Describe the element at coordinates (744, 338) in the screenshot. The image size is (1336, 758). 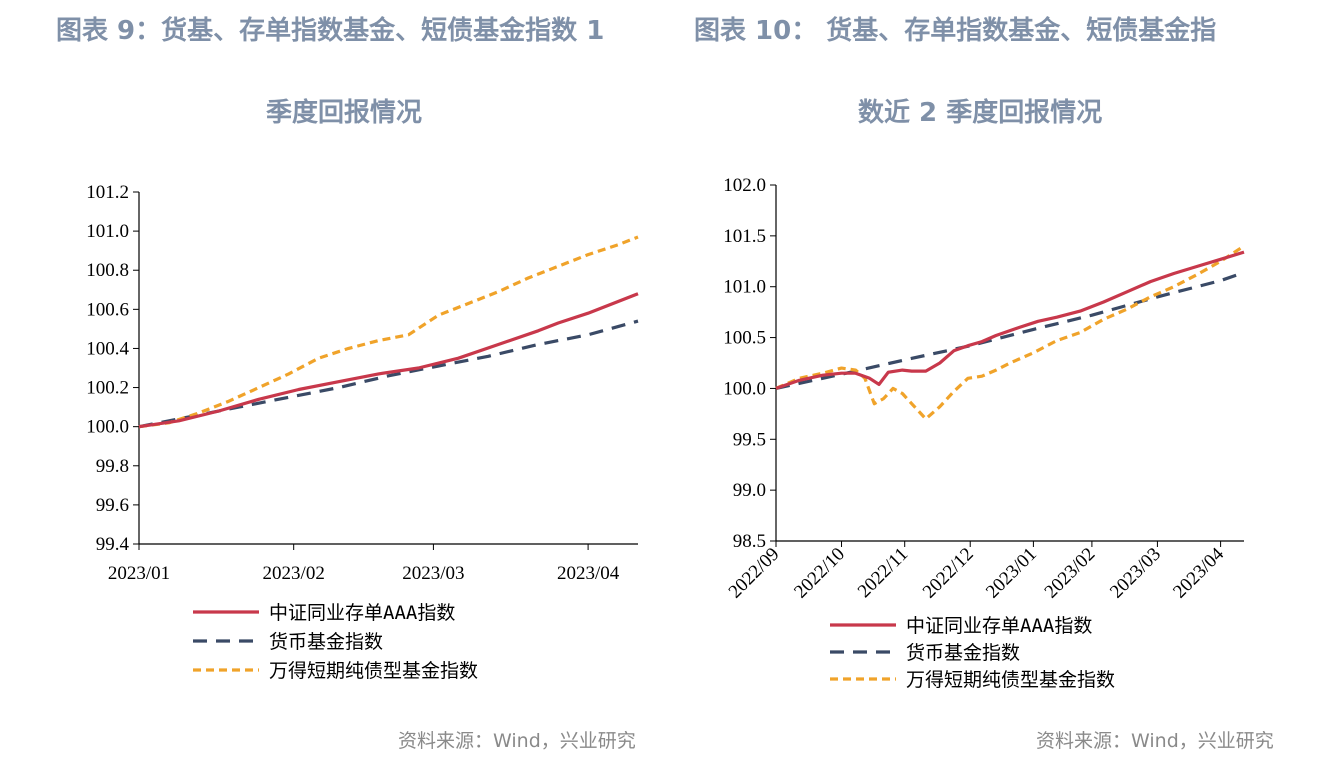
I see `right-y-tick-label: 100.5` at that location.